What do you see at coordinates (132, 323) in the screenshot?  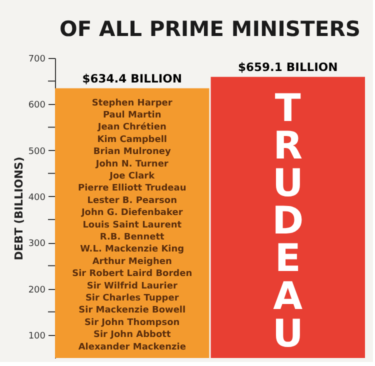 I see `annotation: Sir John Thompson` at bounding box center [132, 323].